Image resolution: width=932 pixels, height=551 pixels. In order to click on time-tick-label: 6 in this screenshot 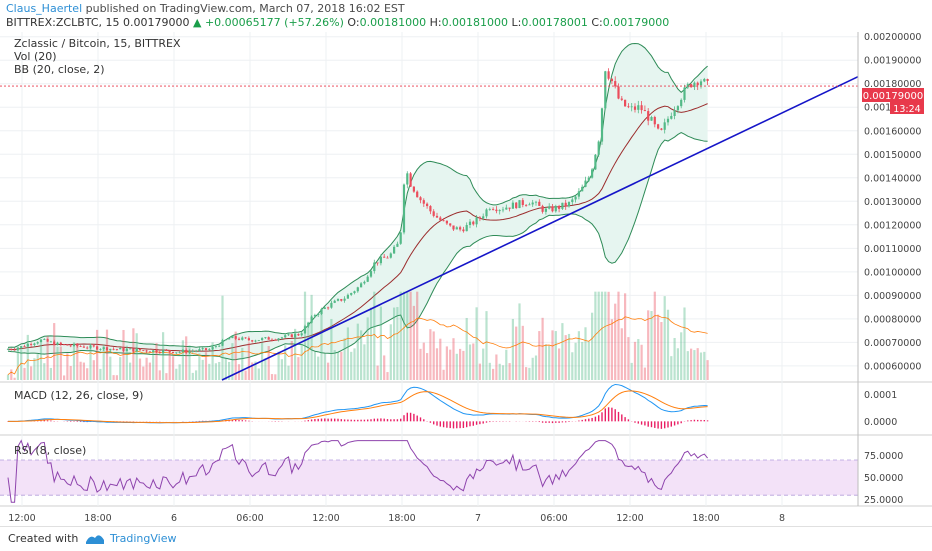, I will do `click(174, 518)`.